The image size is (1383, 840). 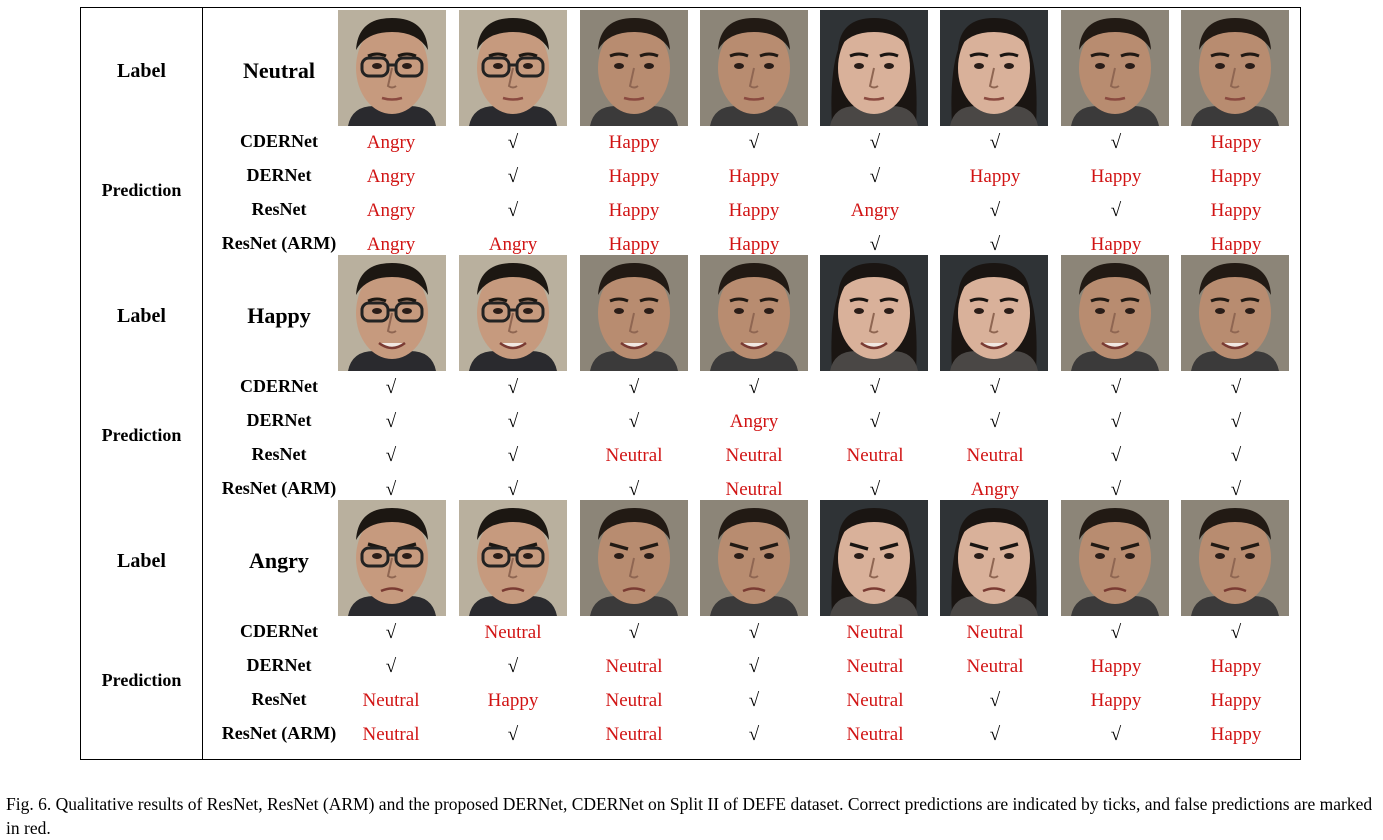 I want to click on label-header: Label, so click(x=141, y=561).